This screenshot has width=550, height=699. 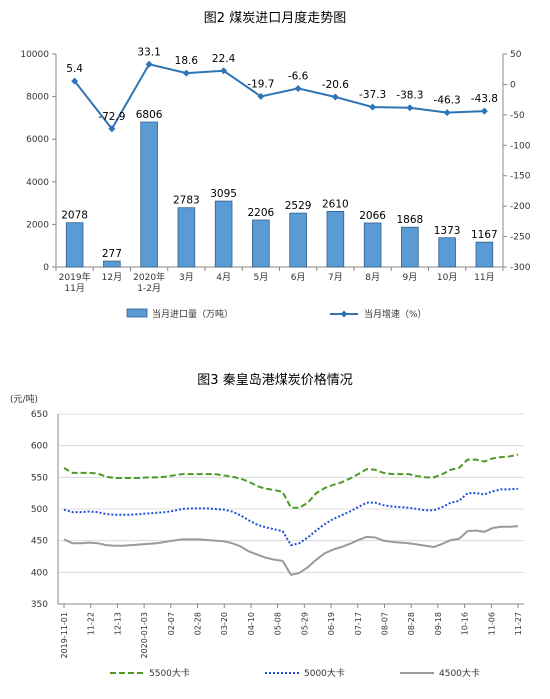 What do you see at coordinates (37, 98) in the screenshot?
I see `left-tick-label: 8000` at bounding box center [37, 98].